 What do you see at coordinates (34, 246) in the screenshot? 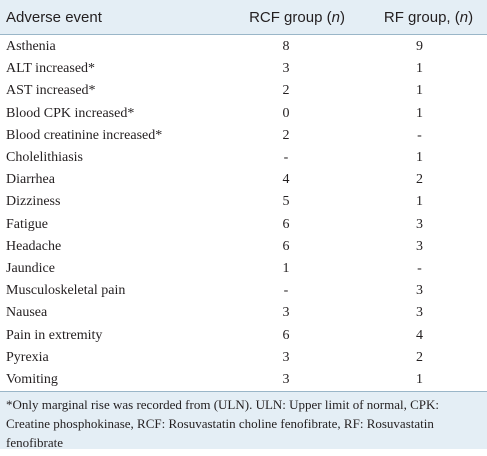
I see `event-cell: Headache` at bounding box center [34, 246].